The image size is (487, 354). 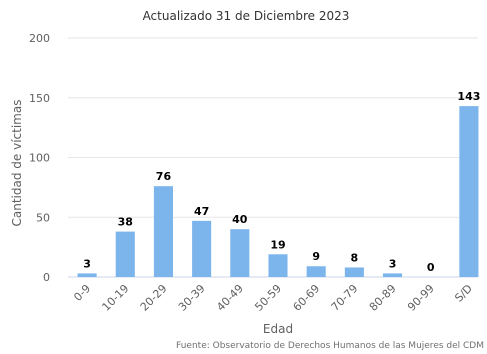 What do you see at coordinates (278, 329) in the screenshot?
I see `x-axis-title: Edad` at bounding box center [278, 329].